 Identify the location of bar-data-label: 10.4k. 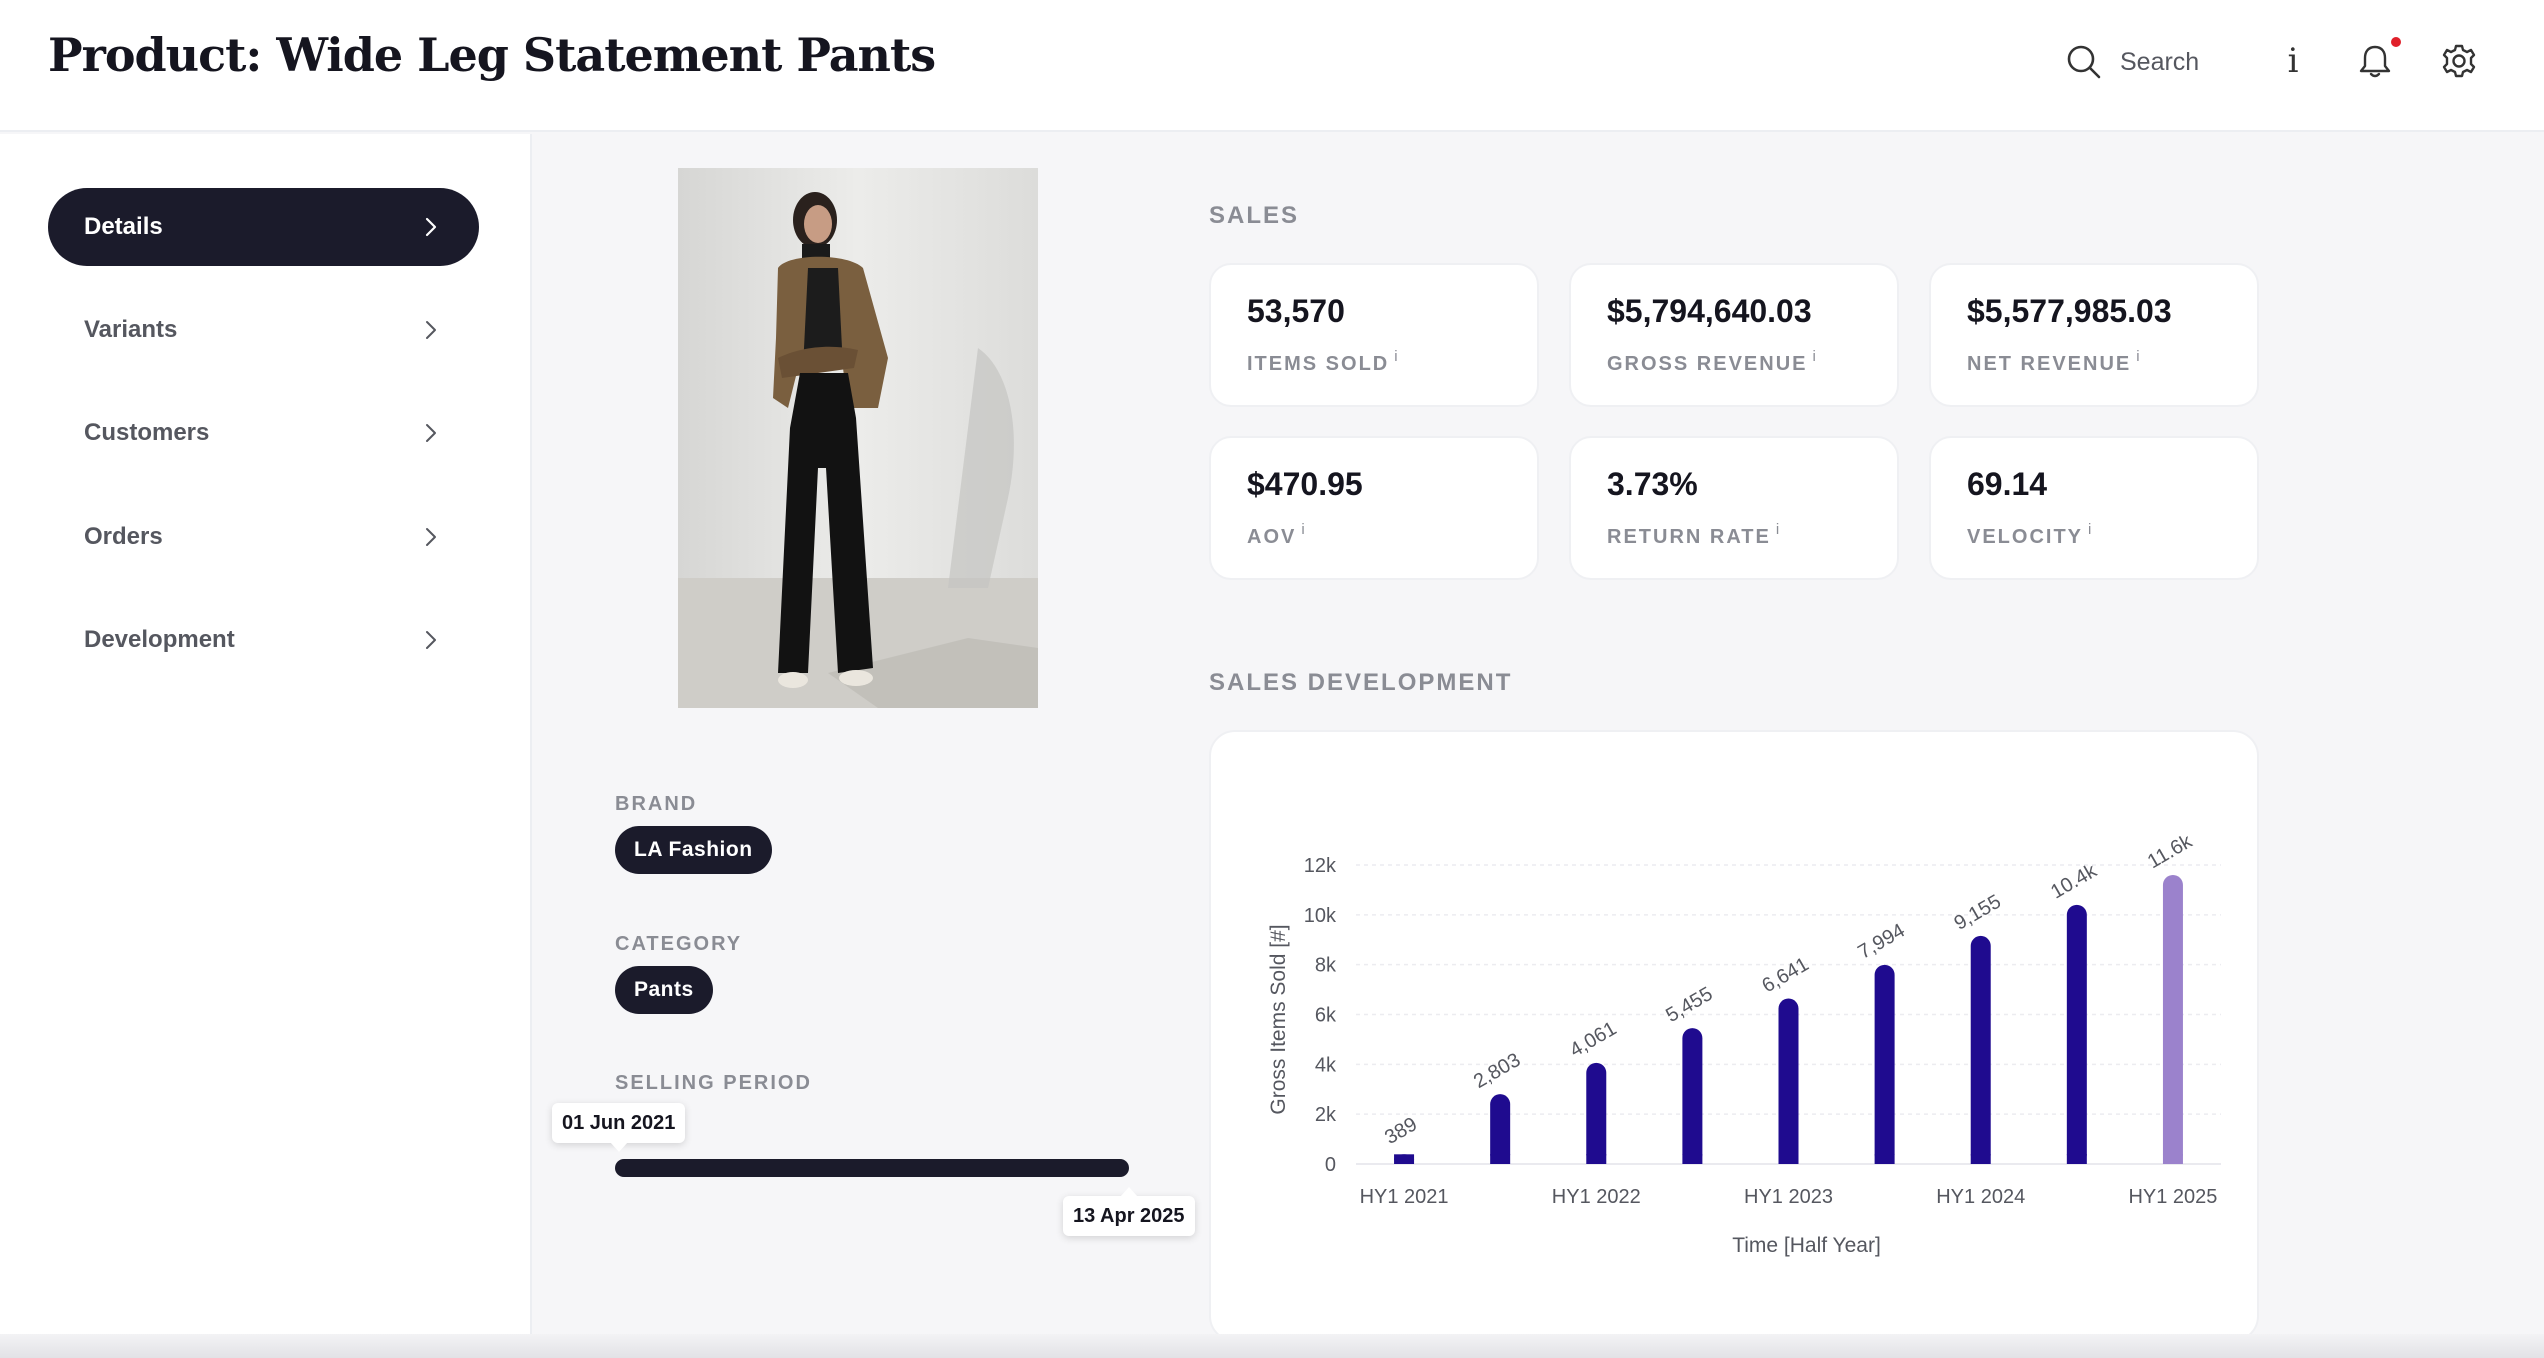
(2074, 881).